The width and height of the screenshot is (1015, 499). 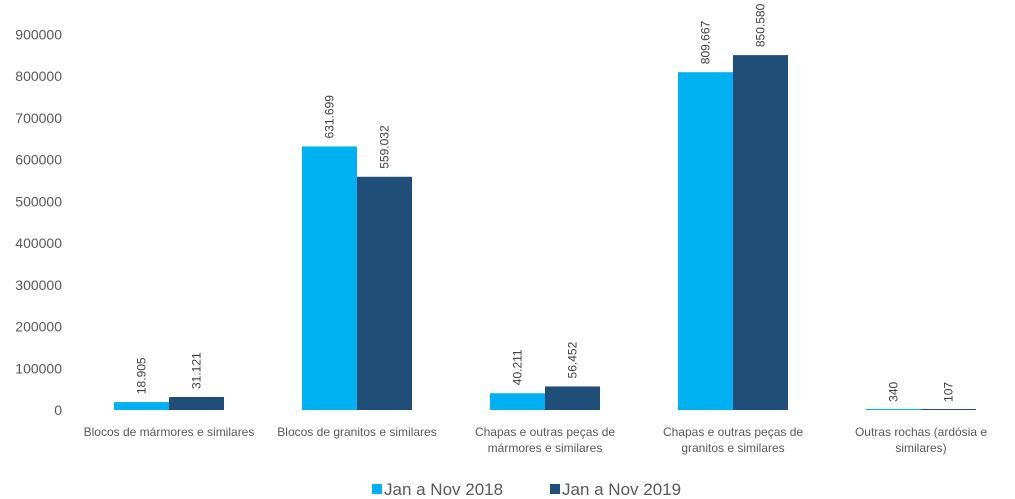 I want to click on y-tick-label: 200000, so click(x=38, y=327).